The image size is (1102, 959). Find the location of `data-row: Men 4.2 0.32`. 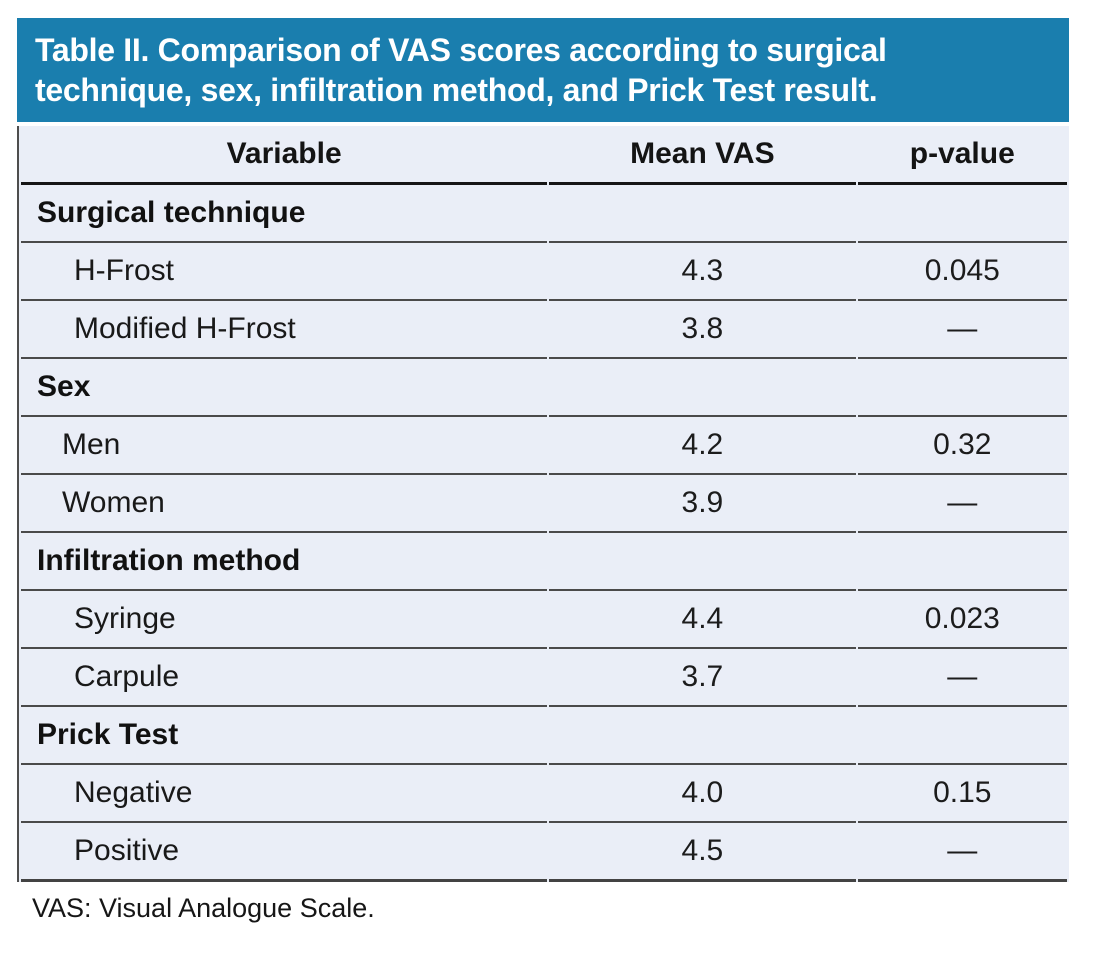

data-row: Men 4.2 0.32 is located at coordinates (544, 446).